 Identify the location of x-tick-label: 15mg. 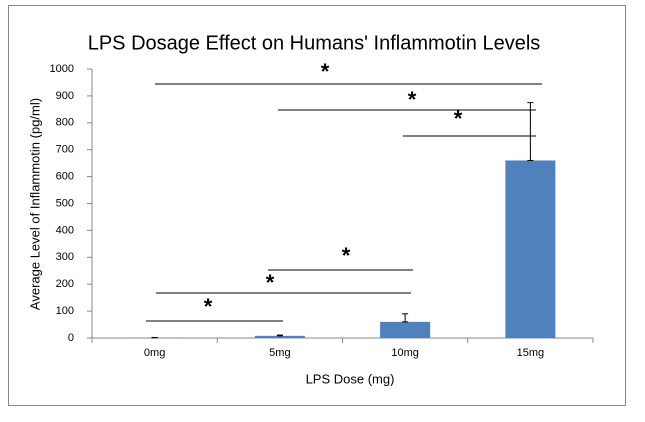
(531, 353).